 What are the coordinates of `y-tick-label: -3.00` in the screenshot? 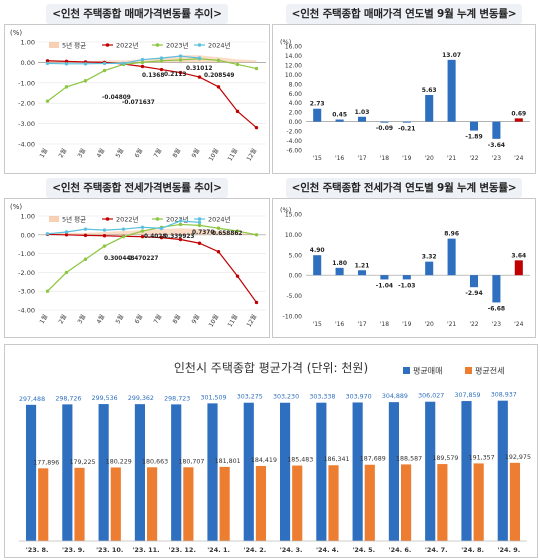 It's located at (26, 292).